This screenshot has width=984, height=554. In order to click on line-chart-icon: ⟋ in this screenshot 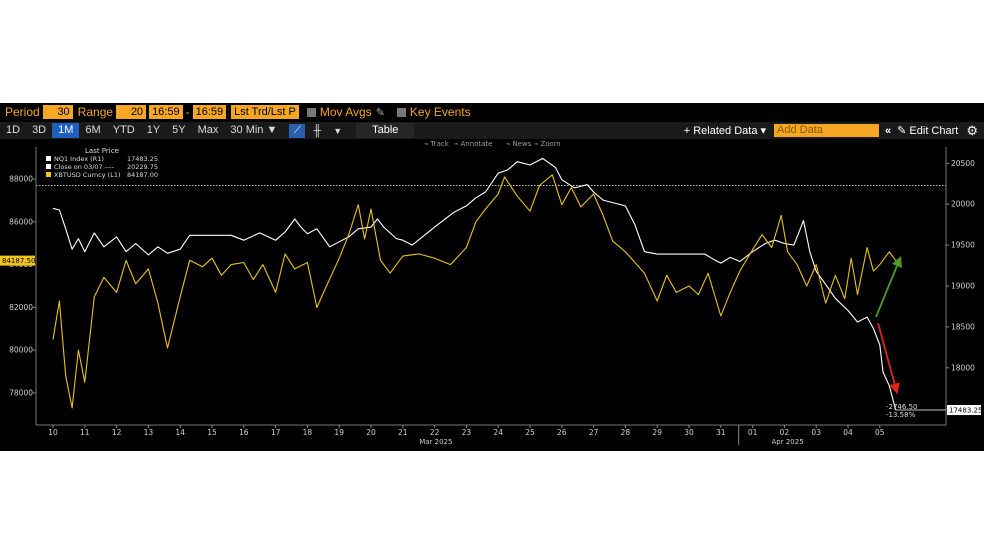, I will do `click(297, 130)`.